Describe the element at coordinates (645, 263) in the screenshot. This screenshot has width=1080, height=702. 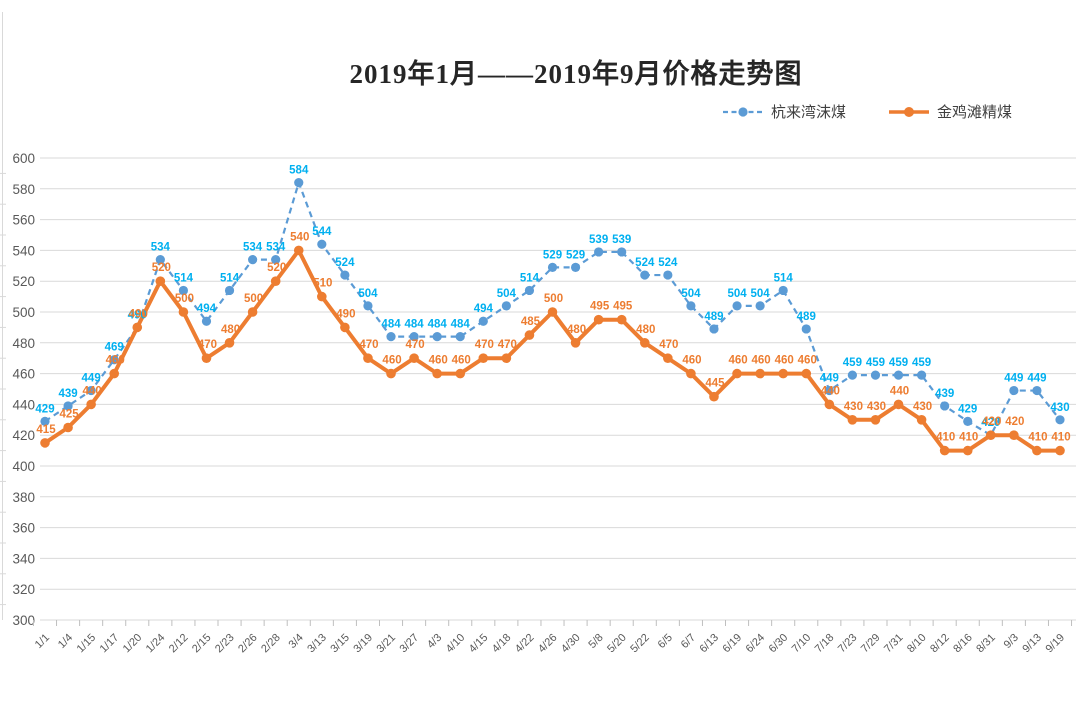
I see `svg-text: 524` at that location.